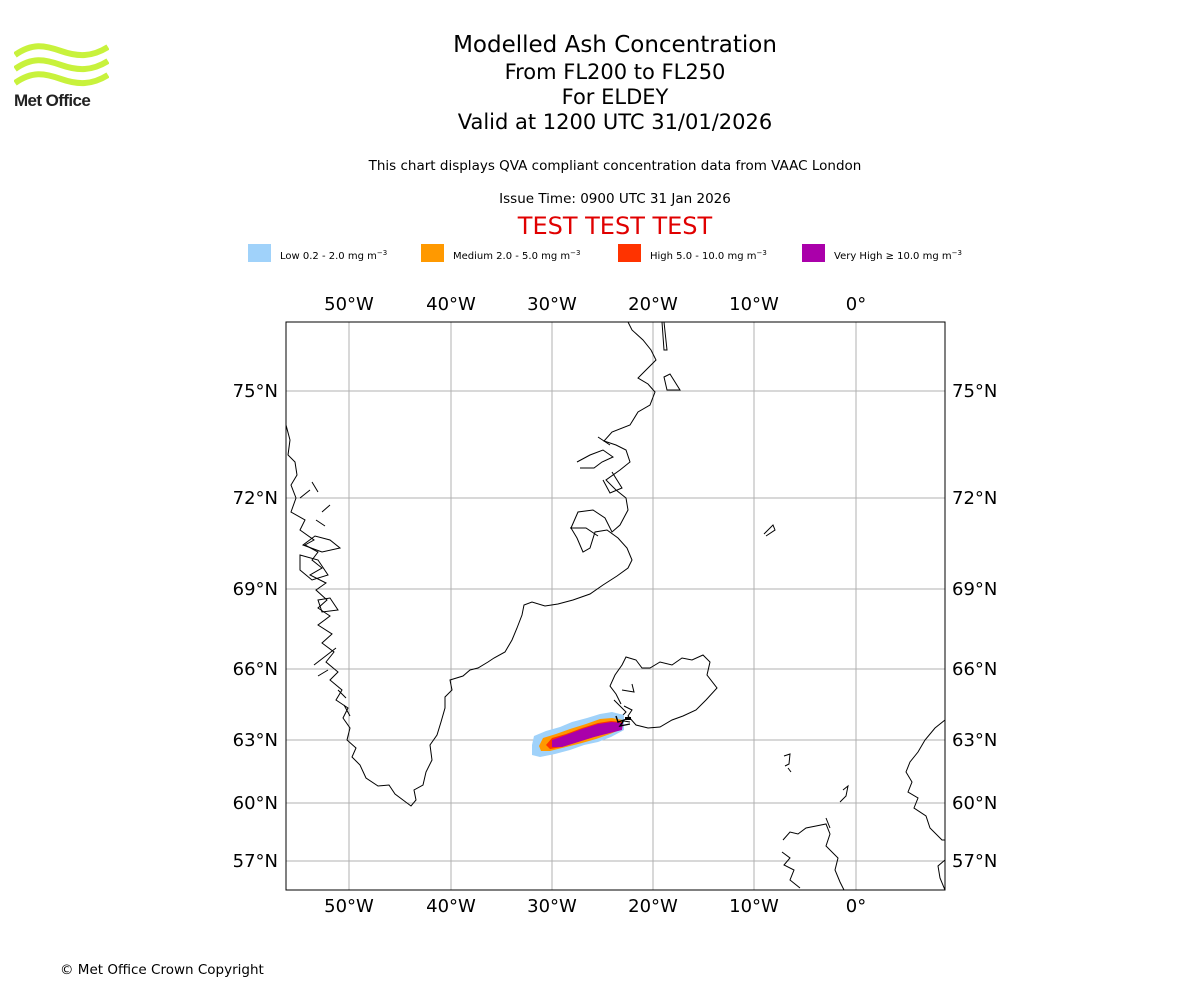 The width and height of the screenshot is (1200, 1000). I want to click on lat-label-left: 69°N, so click(255, 589).